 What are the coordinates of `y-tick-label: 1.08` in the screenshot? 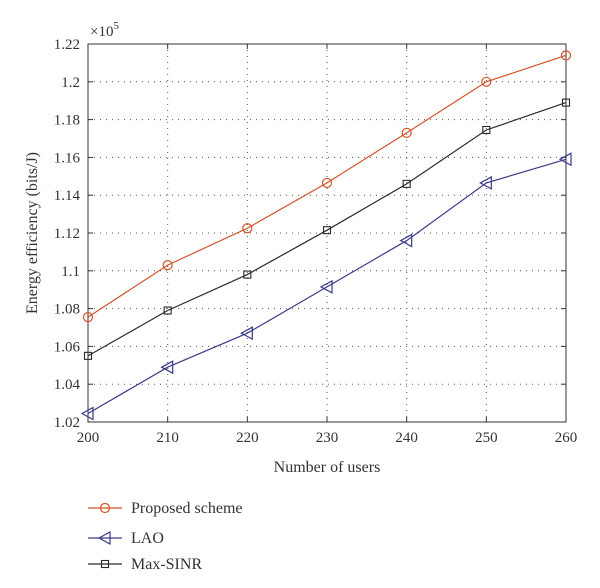 It's located at (67, 310).